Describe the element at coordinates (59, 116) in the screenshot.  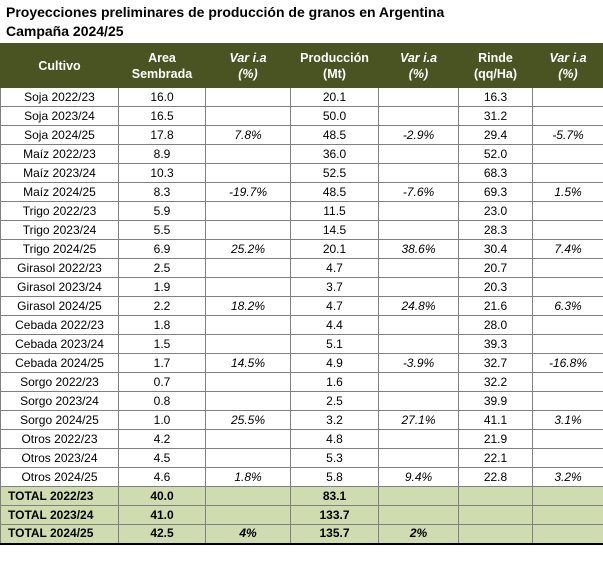
I see `crop-label-cell: Soja 2023/24` at that location.